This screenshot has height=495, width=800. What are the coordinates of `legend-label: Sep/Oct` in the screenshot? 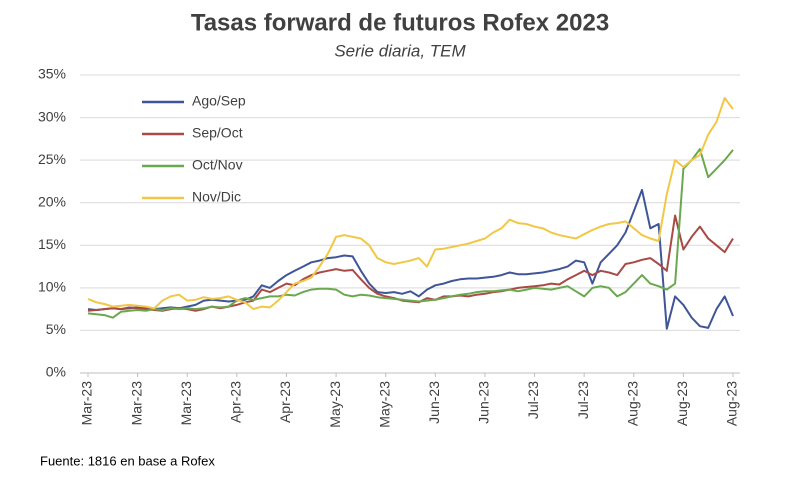 It's located at (217, 133).